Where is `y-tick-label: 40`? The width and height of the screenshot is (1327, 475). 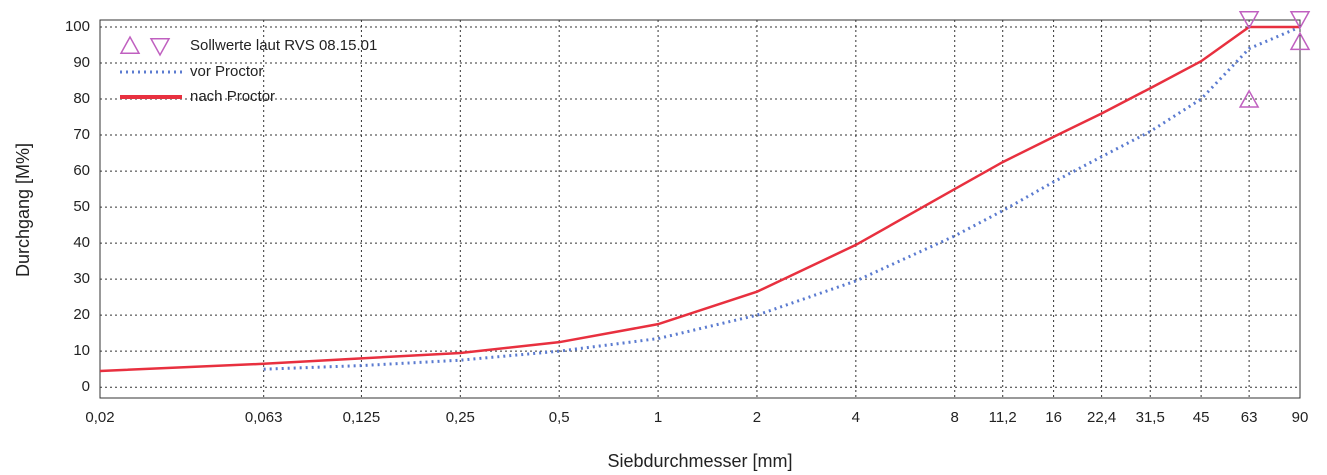
y-tick-label: 40 is located at coordinates (81, 242).